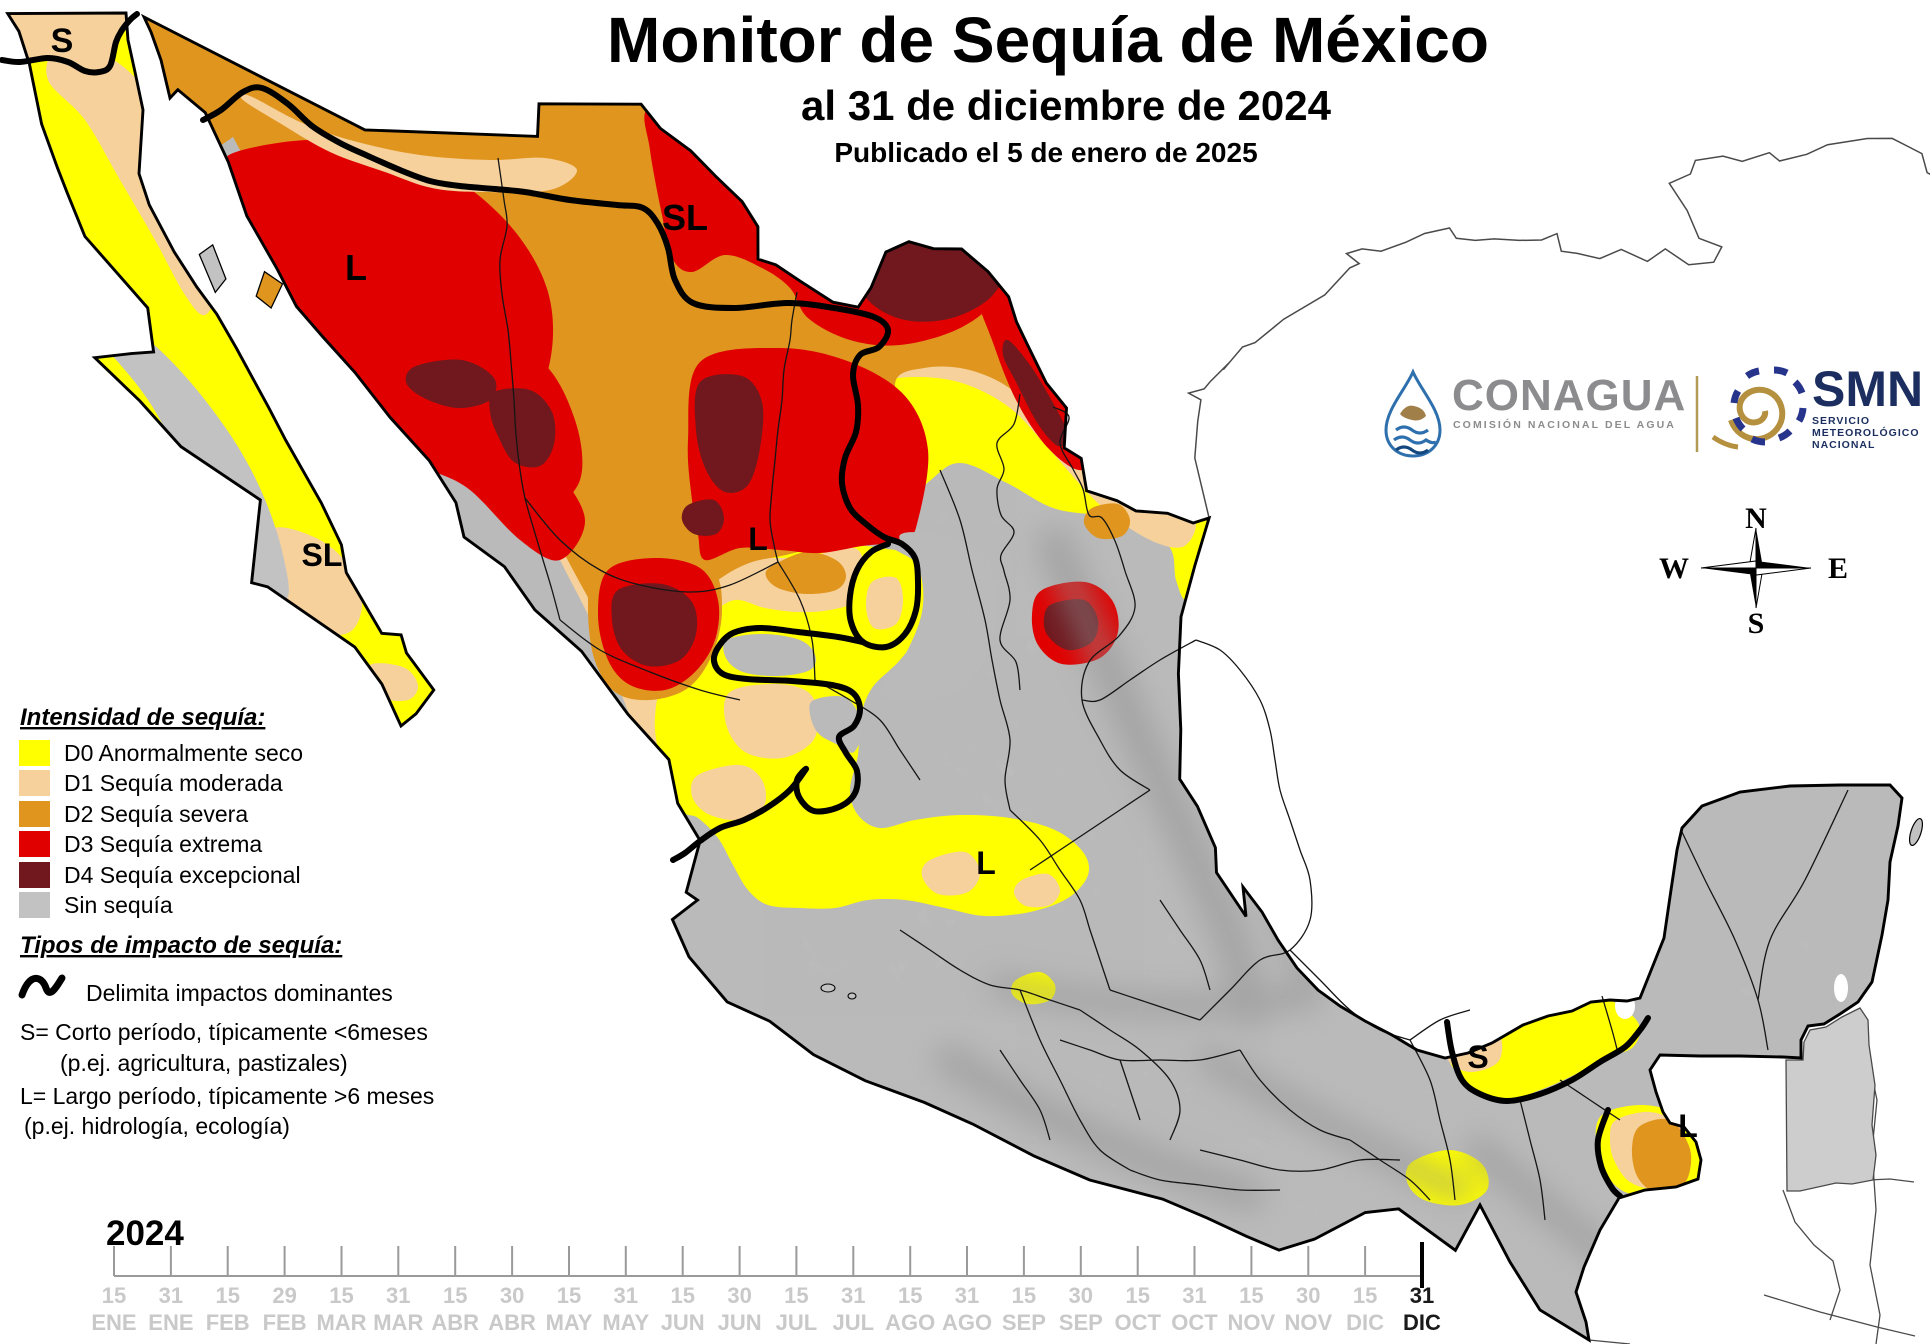  Describe the element at coordinates (284, 1295) in the screenshot. I see `svg-text: 29` at that location.